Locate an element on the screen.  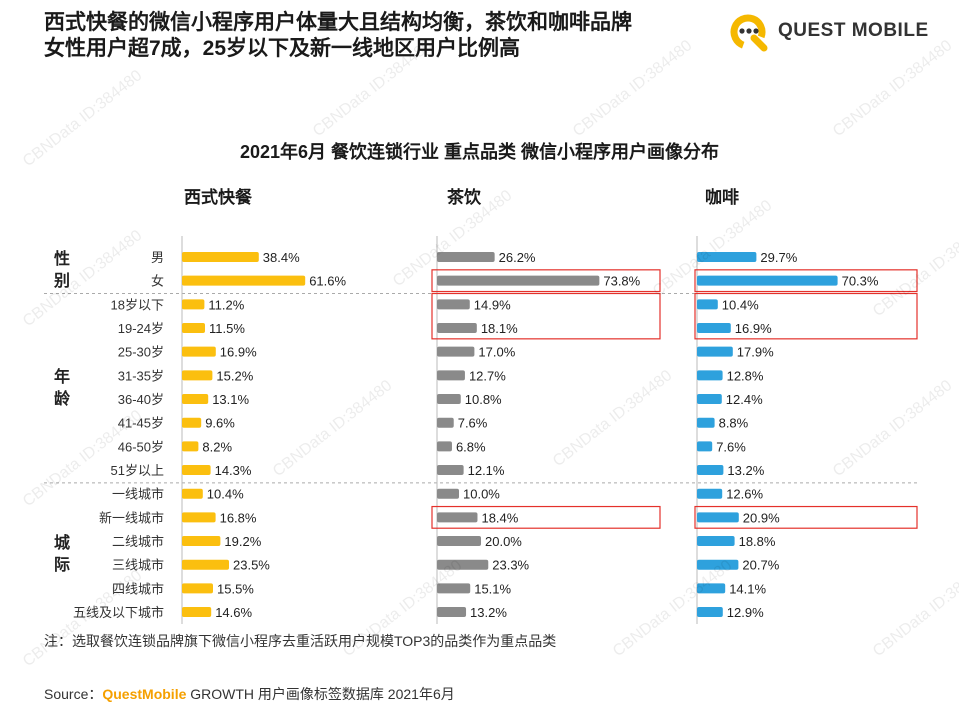
category-label: 五线及以下城市 is located at coordinates (118, 612).